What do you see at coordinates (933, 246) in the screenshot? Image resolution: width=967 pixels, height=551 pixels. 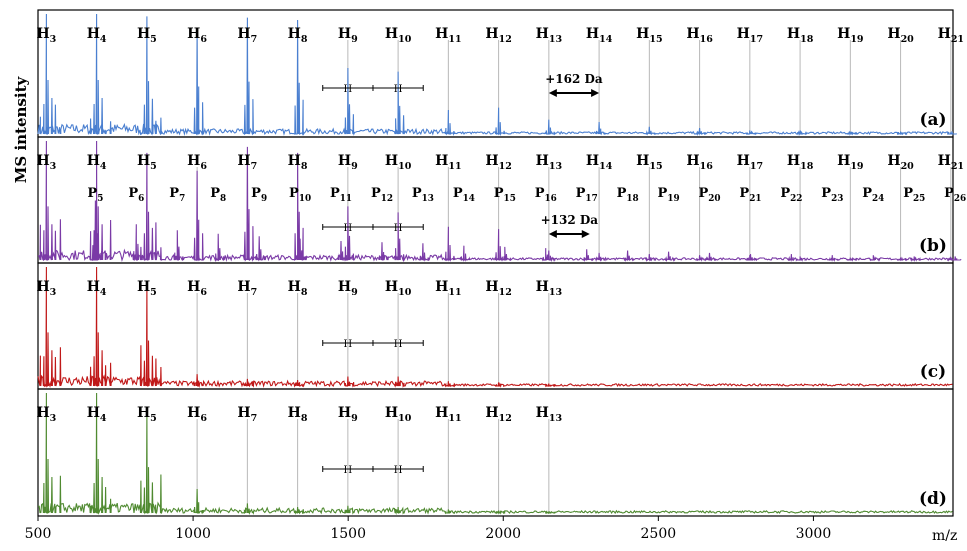 I see `panel-label-1: (b)` at bounding box center [933, 246].